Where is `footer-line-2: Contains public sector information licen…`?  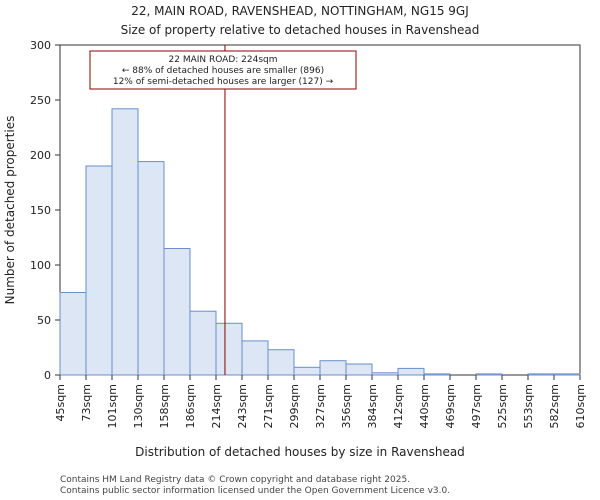 footer-line-2: Contains public sector information licen… is located at coordinates (255, 491).